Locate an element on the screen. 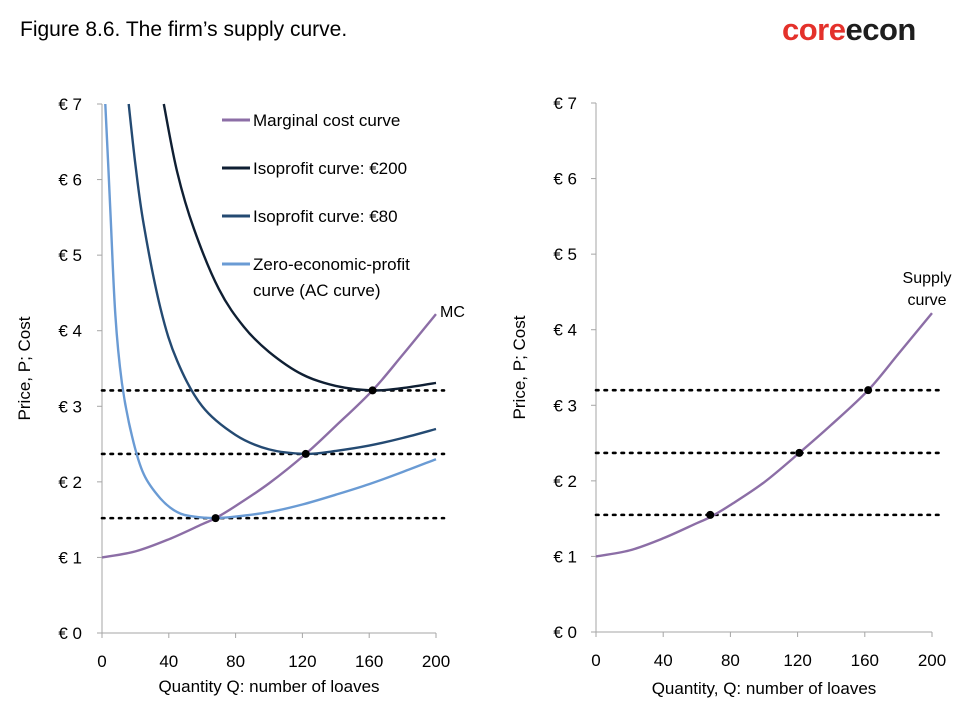 Image resolution: width=960 pixels, height=720 pixels. curve-label-mc: MC is located at coordinates (452, 312).